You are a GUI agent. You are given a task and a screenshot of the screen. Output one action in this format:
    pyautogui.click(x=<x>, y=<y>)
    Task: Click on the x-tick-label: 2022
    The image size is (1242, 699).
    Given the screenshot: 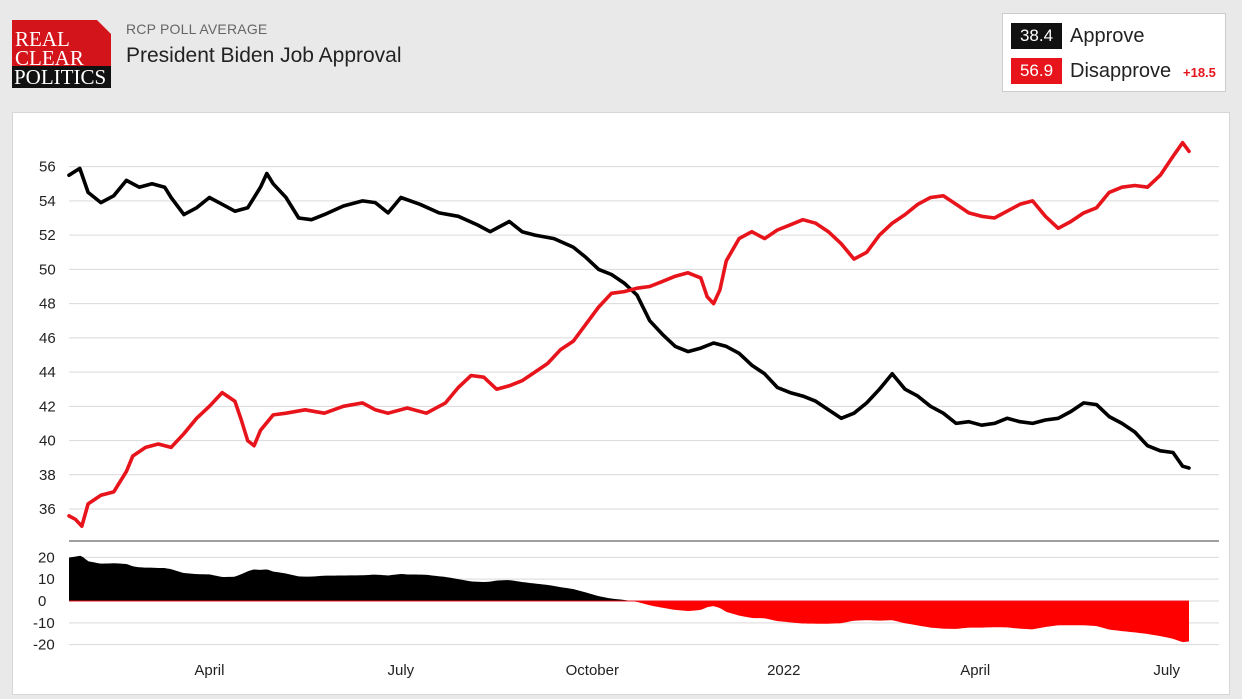 What is the action you would take?
    pyautogui.click(x=783, y=670)
    